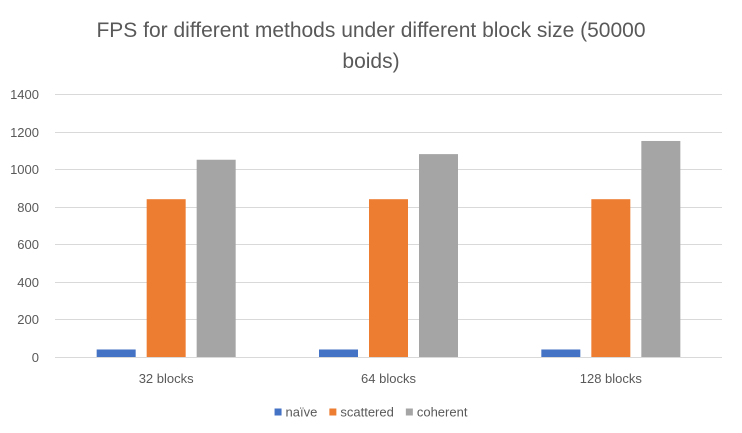 Image resolution: width=742 pixels, height=433 pixels. Describe the element at coordinates (611, 378) in the screenshot. I see `x-tick-label: 128 blocks` at that location.